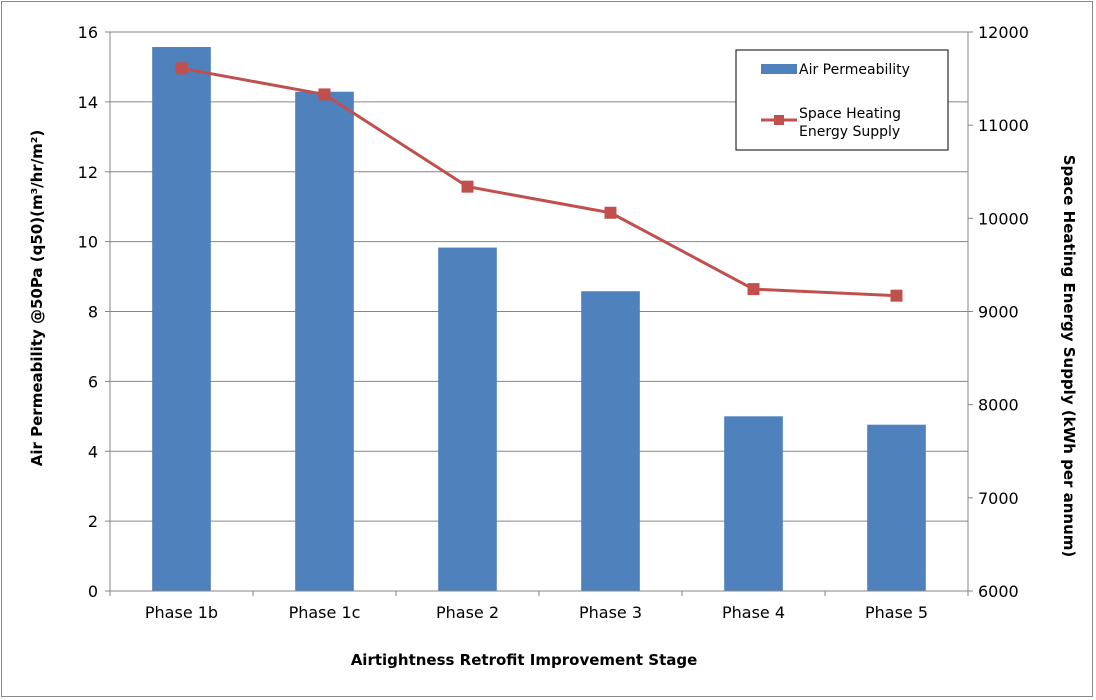 The width and height of the screenshot is (1096, 700). I want to click on y-tick-label: 0, so click(93, 591).